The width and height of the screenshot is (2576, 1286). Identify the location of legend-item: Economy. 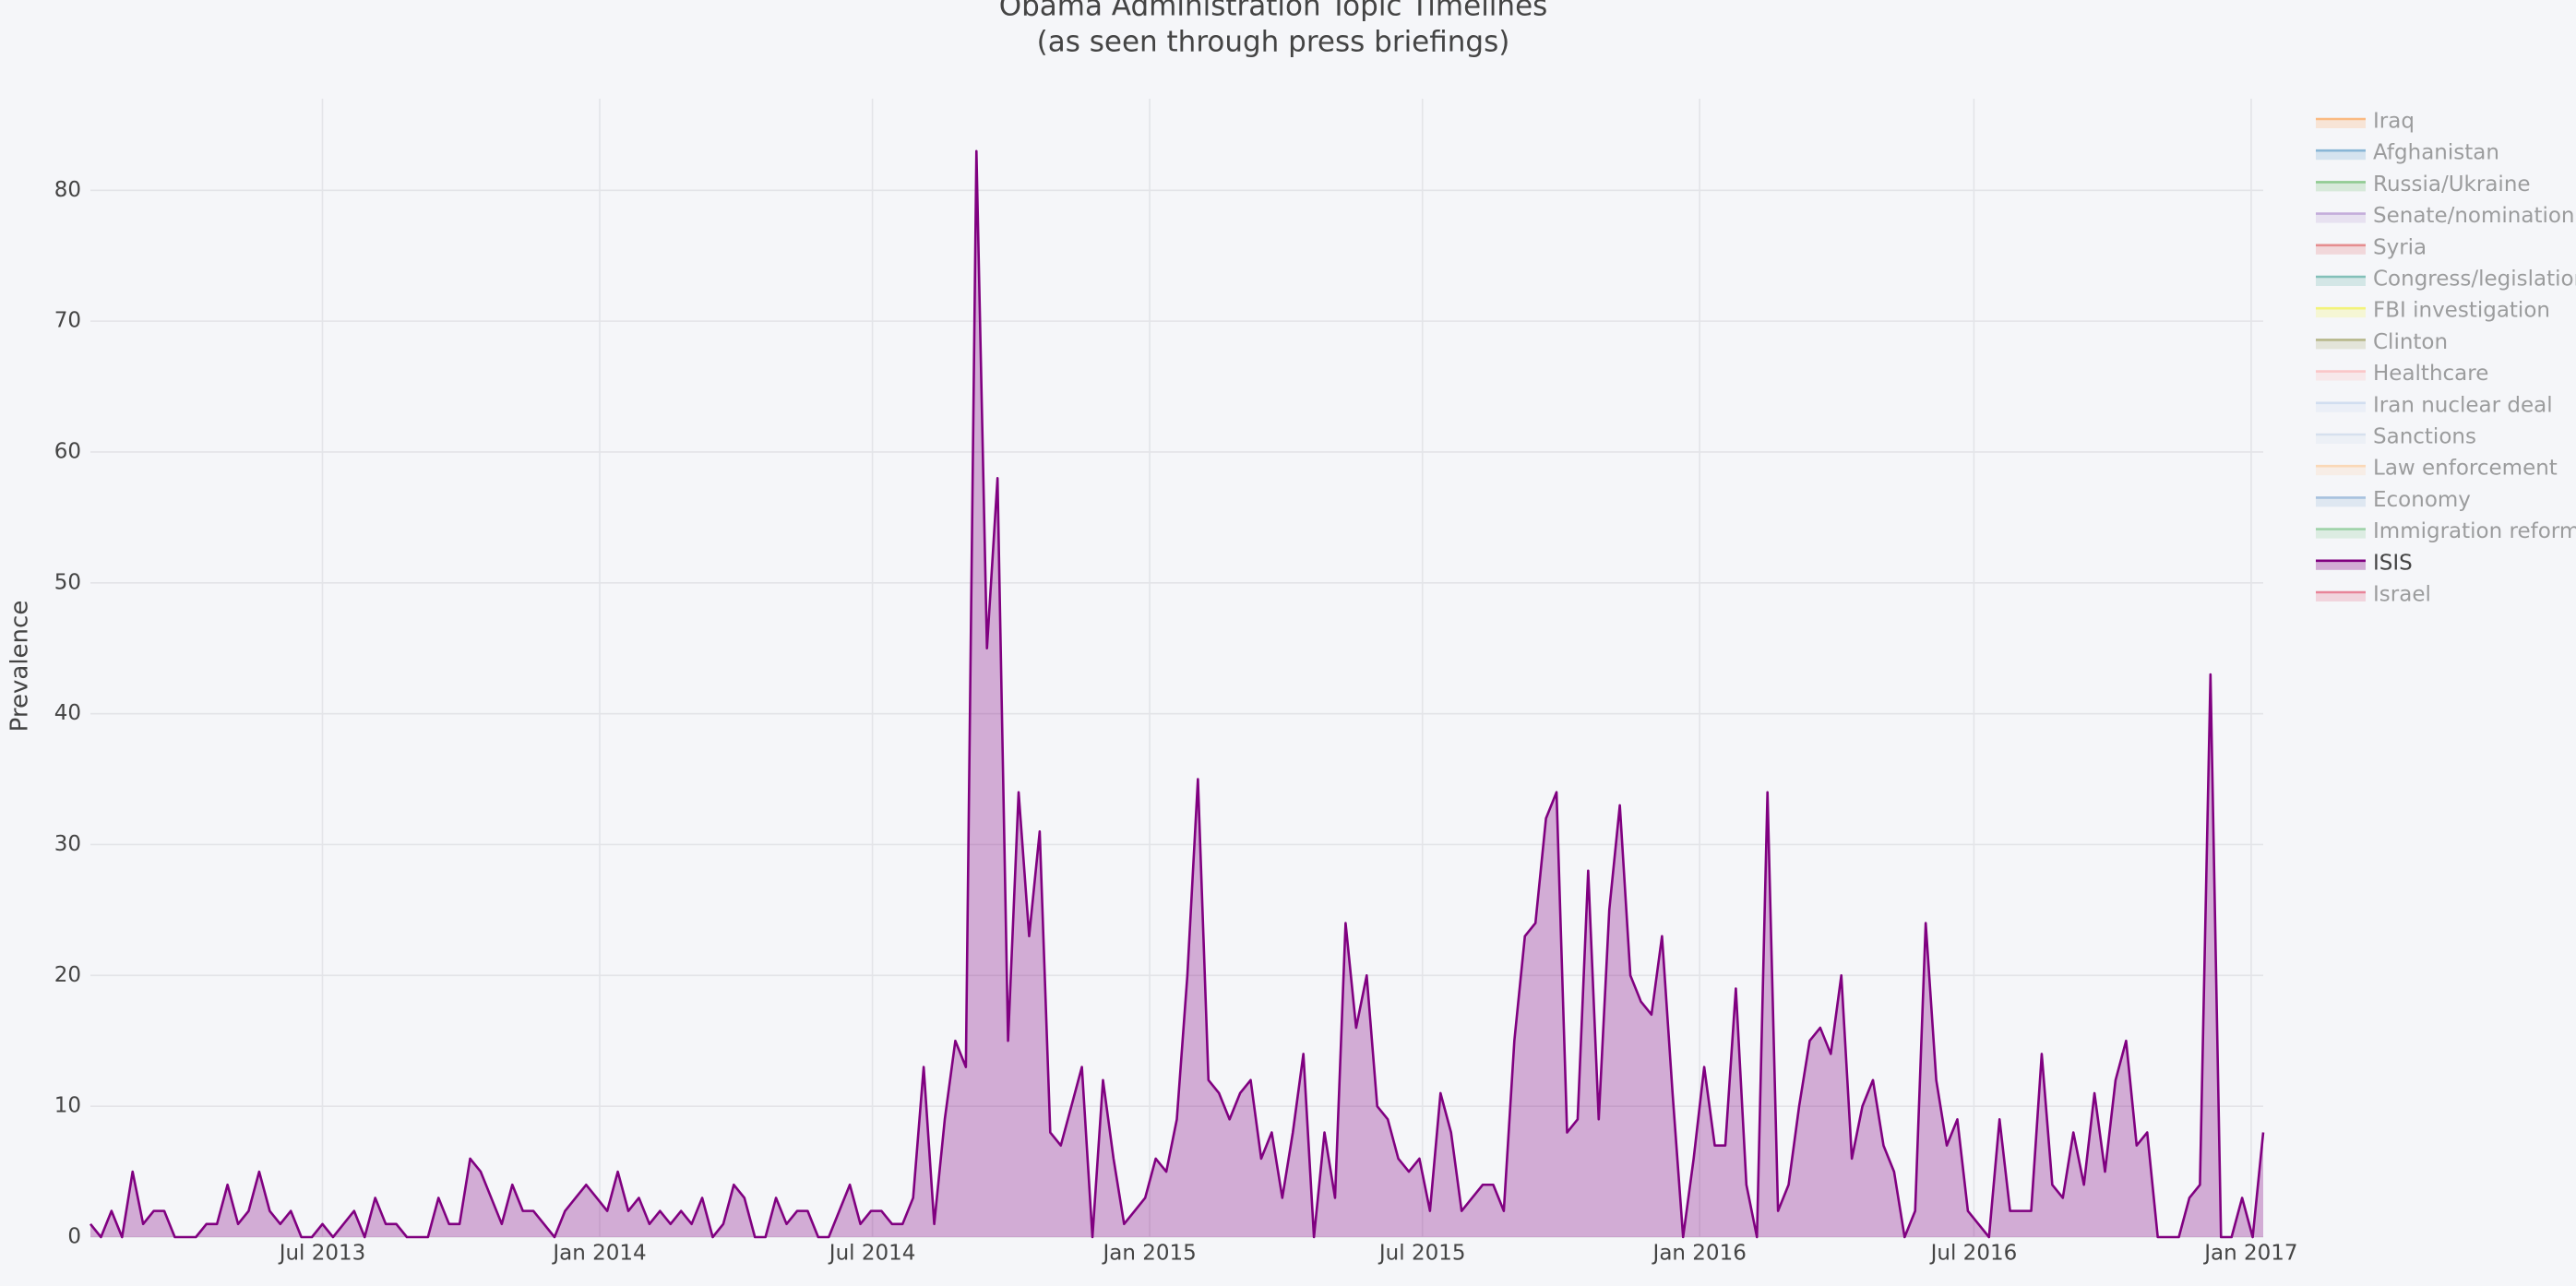
(2393, 500).